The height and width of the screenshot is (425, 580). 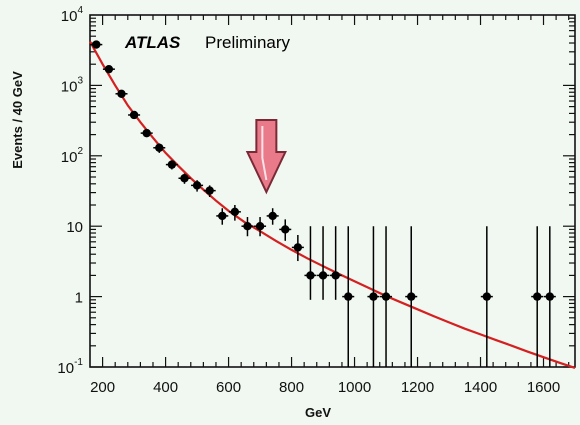 I want to click on y-tick-label: 10⁴, so click(x=72, y=15).